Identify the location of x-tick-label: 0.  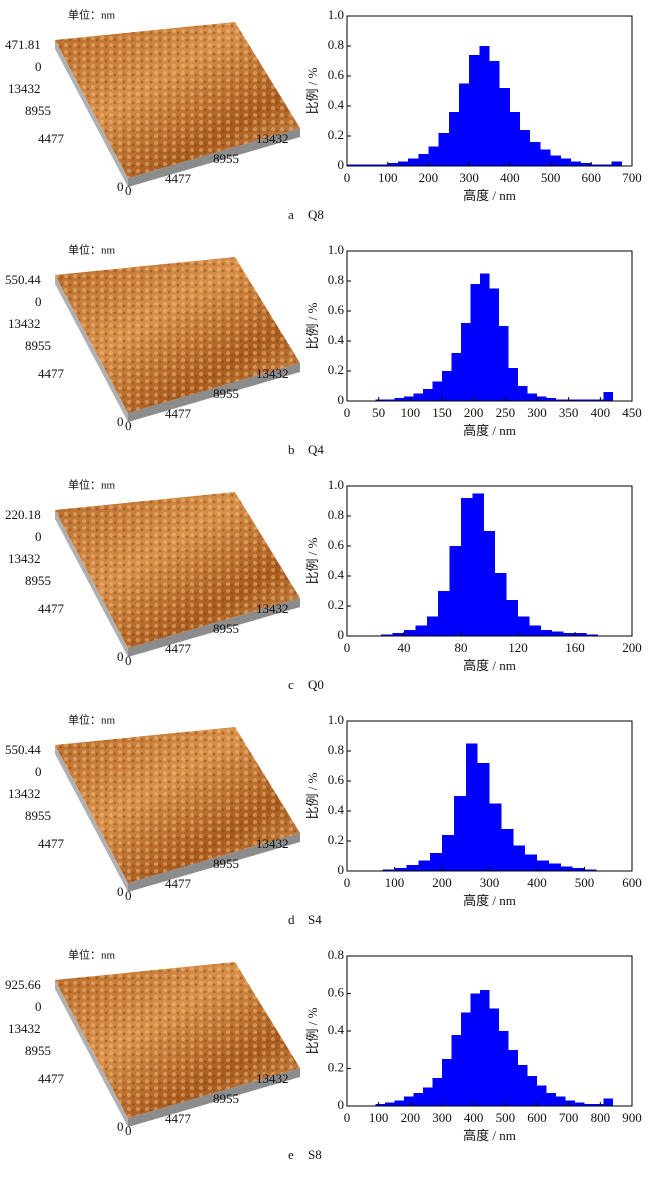
(347, 177).